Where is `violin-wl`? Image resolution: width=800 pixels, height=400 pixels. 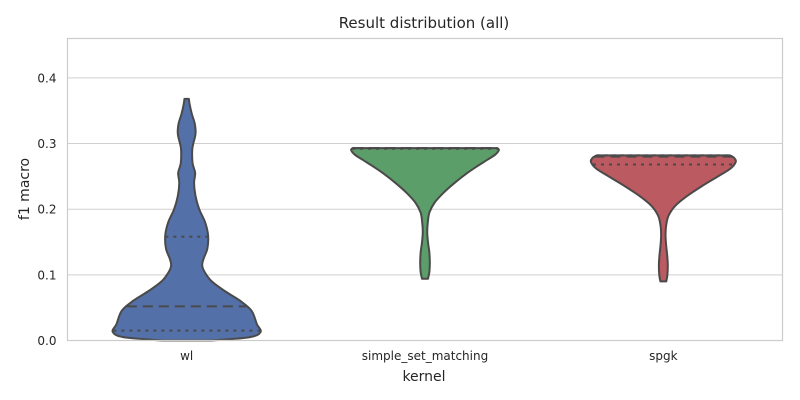
violin-wl is located at coordinates (186, 219).